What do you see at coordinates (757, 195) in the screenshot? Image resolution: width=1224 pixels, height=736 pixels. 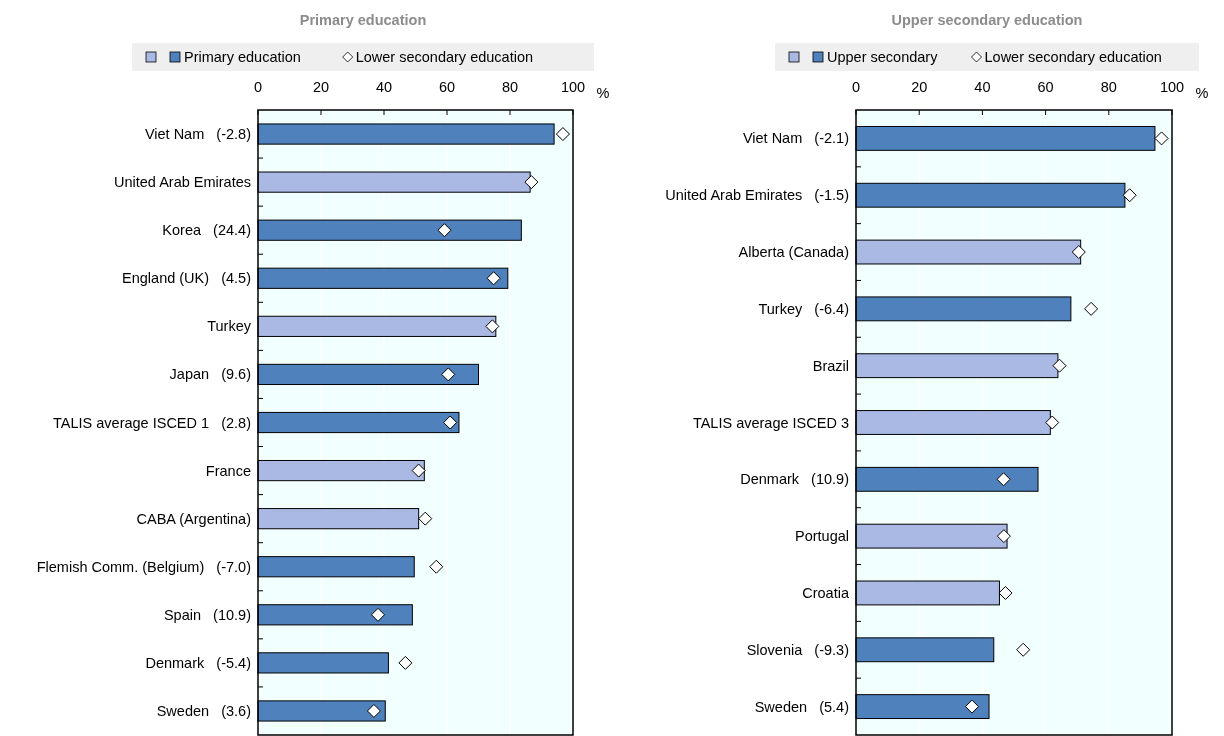 I see `y-tick-label: United Arab Emirates (-1.5)` at bounding box center [757, 195].